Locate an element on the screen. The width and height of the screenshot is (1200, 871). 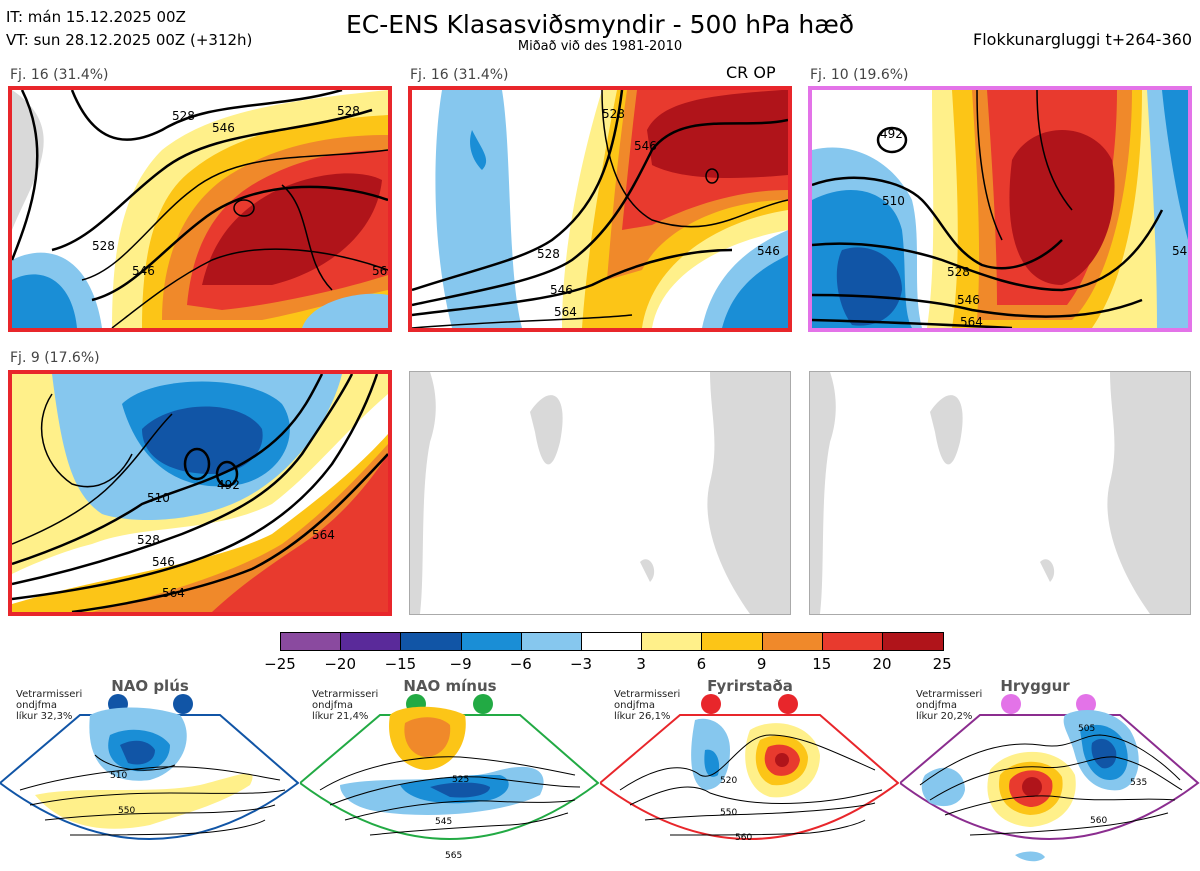
cluster-map-1: 528 546 528 546 528 56 is located at coordinates (200, 209).